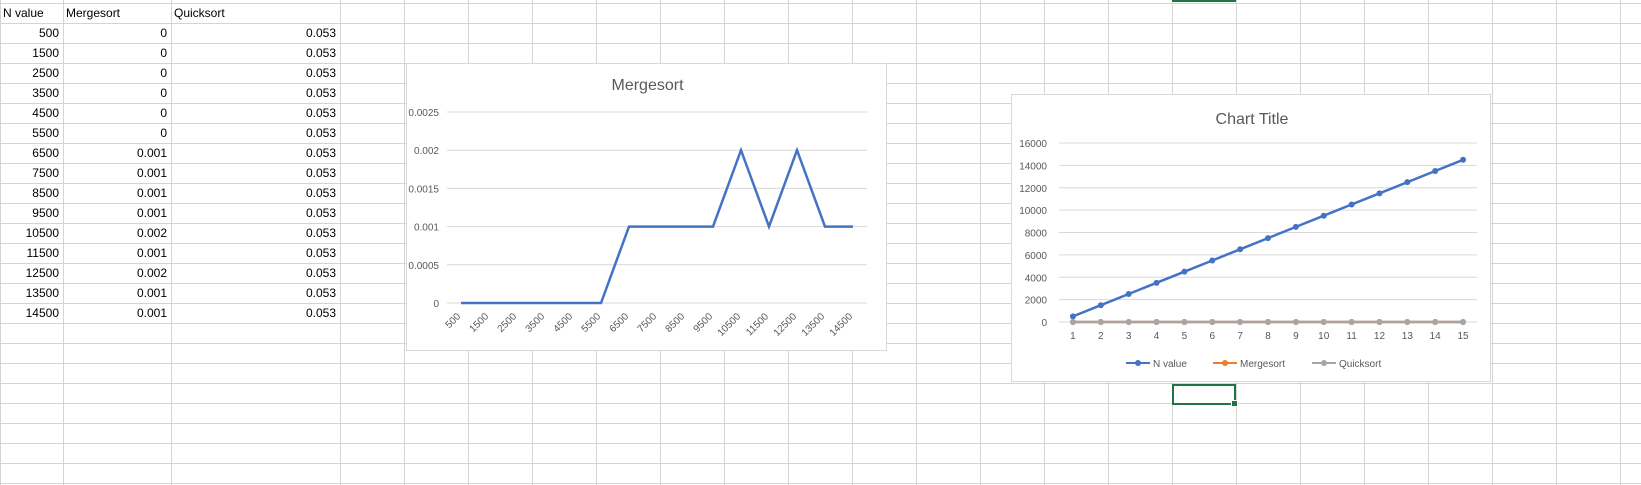 The width and height of the screenshot is (1641, 485). I want to click on x-tick-label: 11500, so click(757, 324).